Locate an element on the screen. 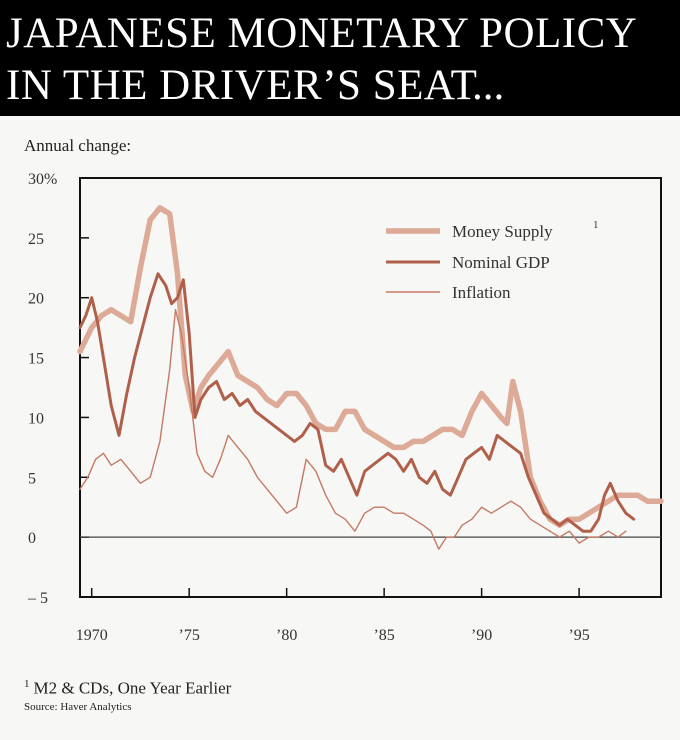  footnote: 1 M2 & CDs, One Year Earlier is located at coordinates (127, 688).